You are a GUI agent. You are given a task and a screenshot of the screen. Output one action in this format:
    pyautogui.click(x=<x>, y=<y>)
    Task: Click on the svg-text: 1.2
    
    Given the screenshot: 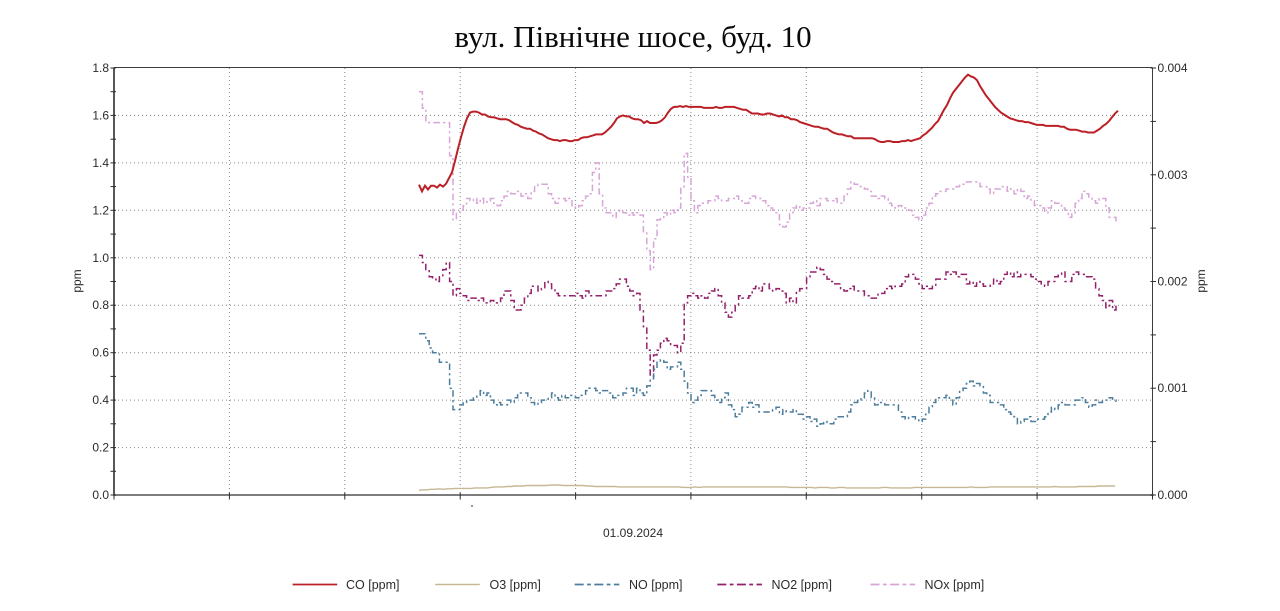 What is the action you would take?
    pyautogui.click(x=100, y=210)
    